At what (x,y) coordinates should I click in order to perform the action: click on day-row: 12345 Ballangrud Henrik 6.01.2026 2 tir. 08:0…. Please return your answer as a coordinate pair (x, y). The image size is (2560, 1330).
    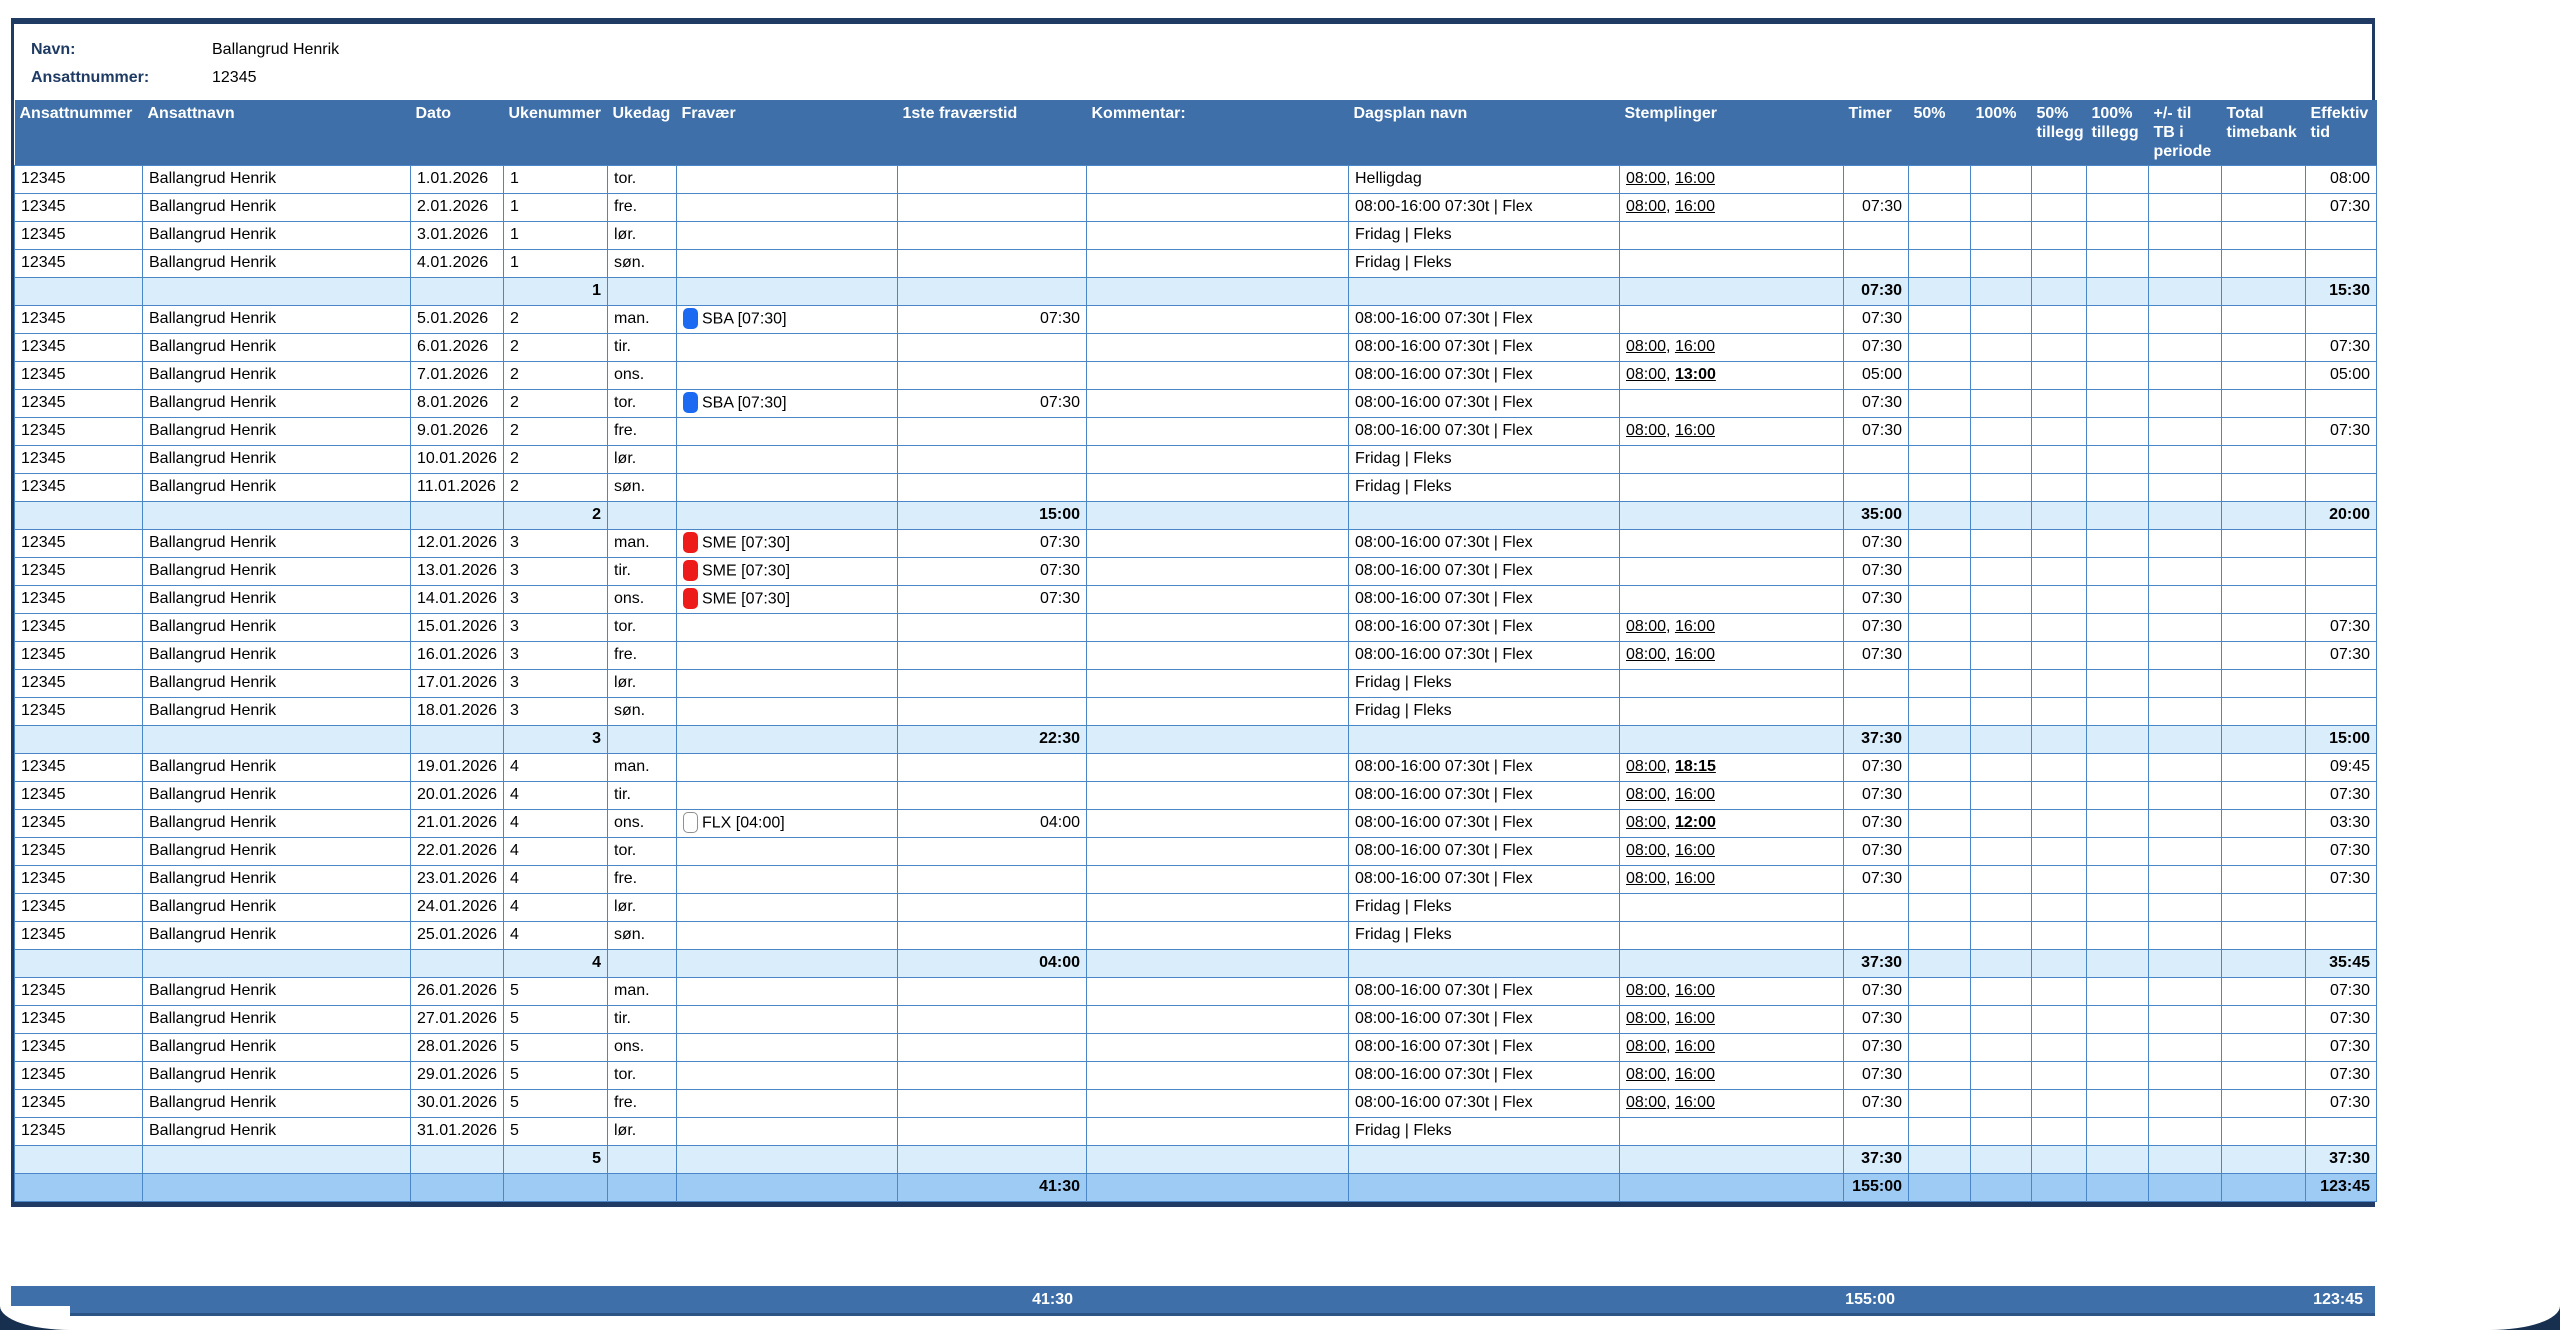
    Looking at the image, I should click on (1195, 347).